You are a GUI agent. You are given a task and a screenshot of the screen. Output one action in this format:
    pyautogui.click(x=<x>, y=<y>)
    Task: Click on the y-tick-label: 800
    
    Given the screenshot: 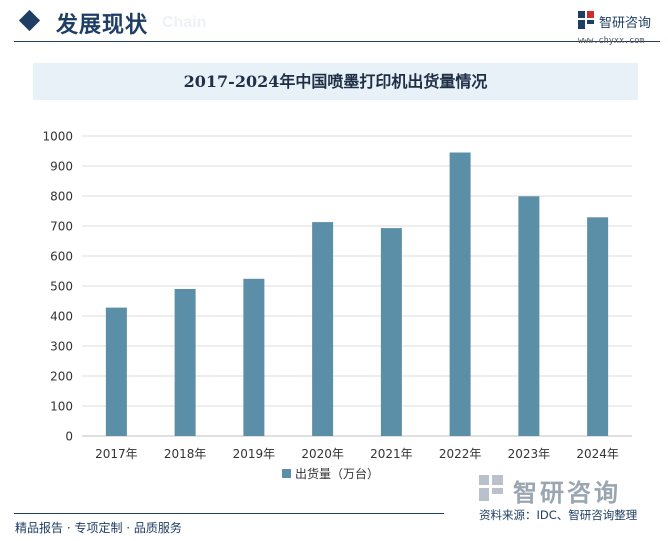 What is the action you would take?
    pyautogui.click(x=61, y=197)
    